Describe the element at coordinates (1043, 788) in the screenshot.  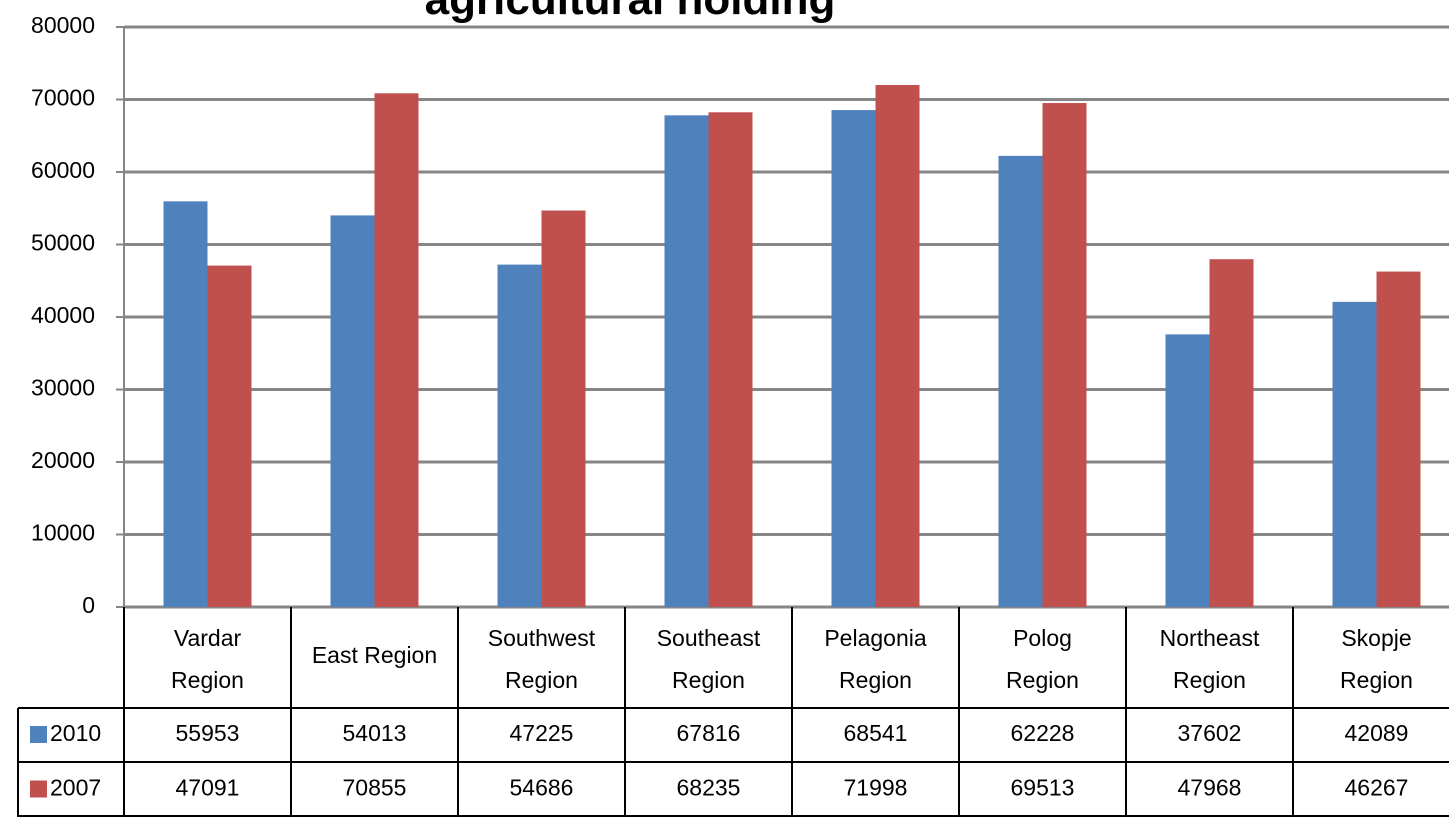
I see `table-value: 69513` at that location.